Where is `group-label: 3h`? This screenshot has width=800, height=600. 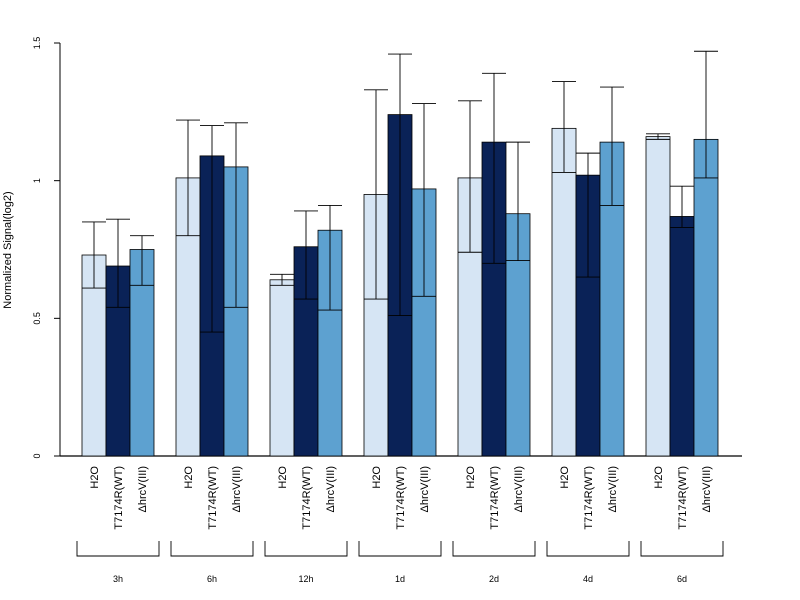
group-label: 3h is located at coordinates (118, 579).